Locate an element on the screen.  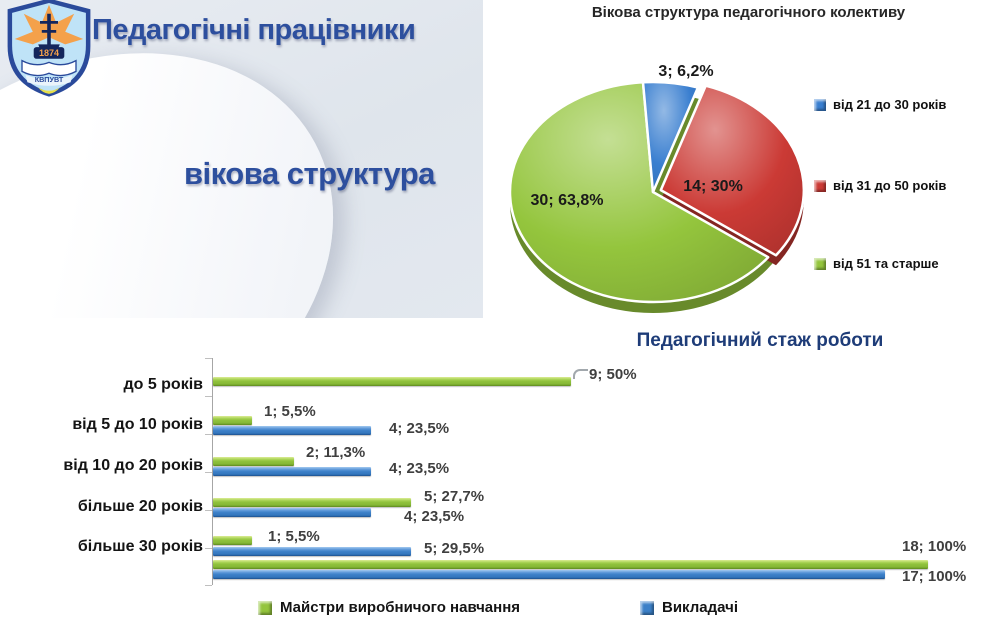
pie-label-51-plus: 30; 63,8% is located at coordinates (567, 200).